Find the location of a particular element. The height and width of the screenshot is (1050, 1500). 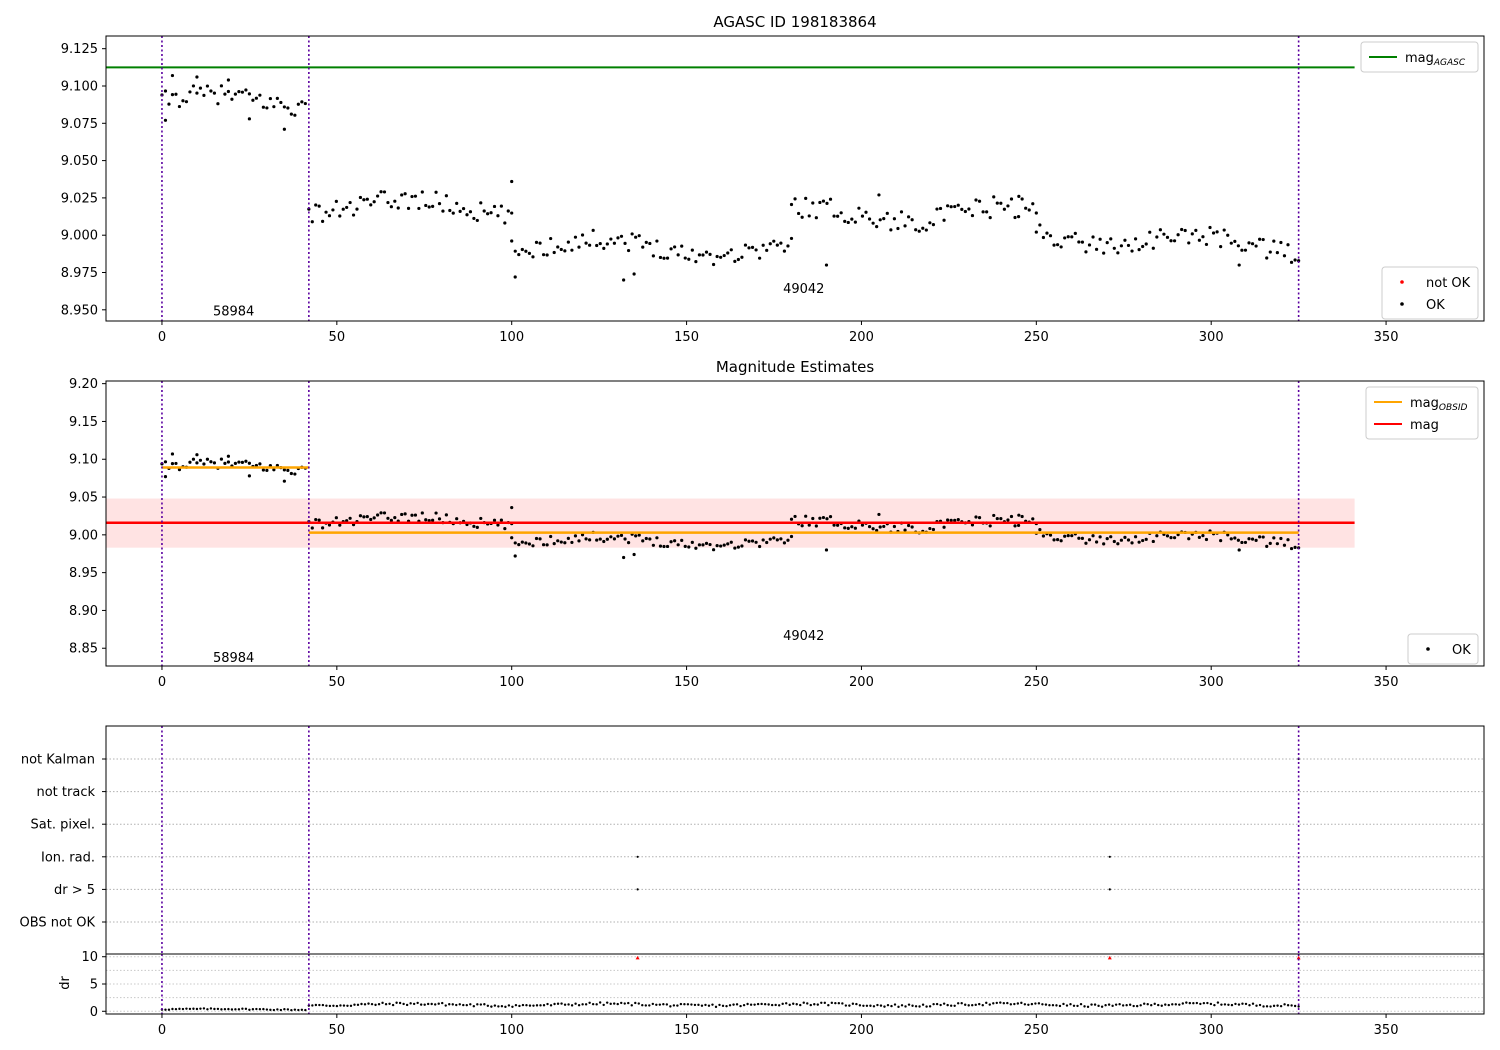

flag-row-label: Sat. pixel. is located at coordinates (63, 825).